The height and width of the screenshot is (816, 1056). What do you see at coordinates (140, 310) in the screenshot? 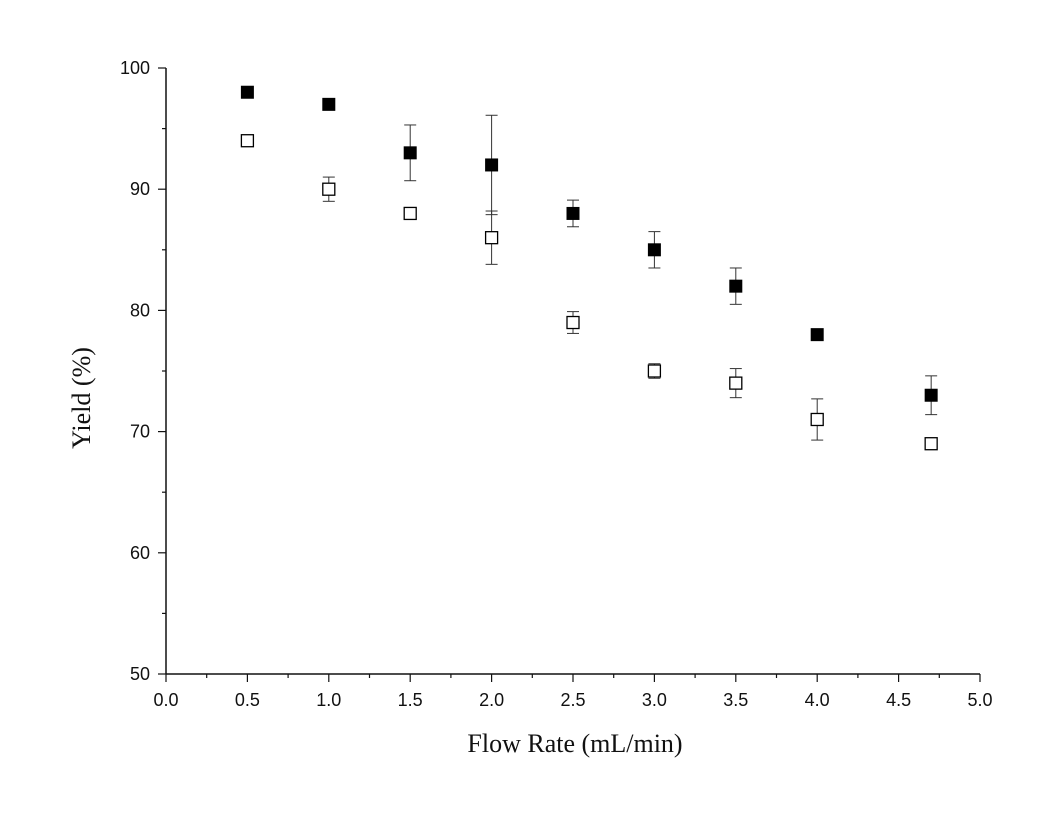
I see `y-tick-label: 80` at bounding box center [140, 310].